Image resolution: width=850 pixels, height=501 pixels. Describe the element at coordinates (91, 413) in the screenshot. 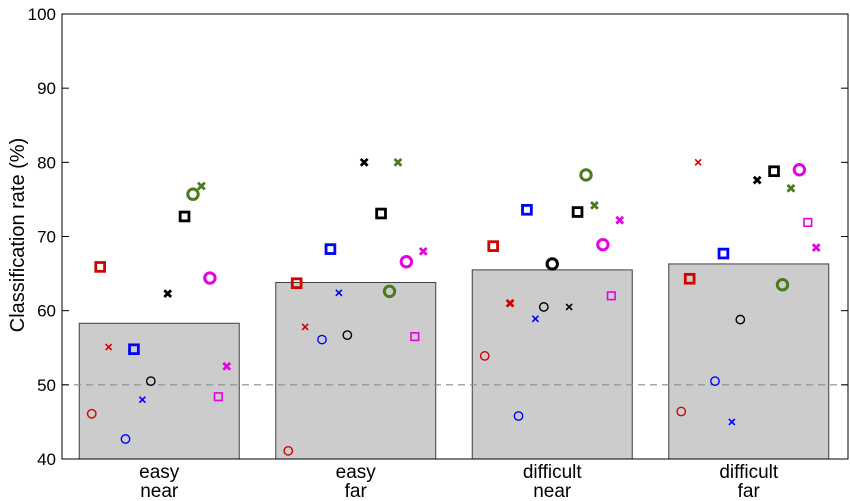

I see `point-circle-c1-s1` at that location.